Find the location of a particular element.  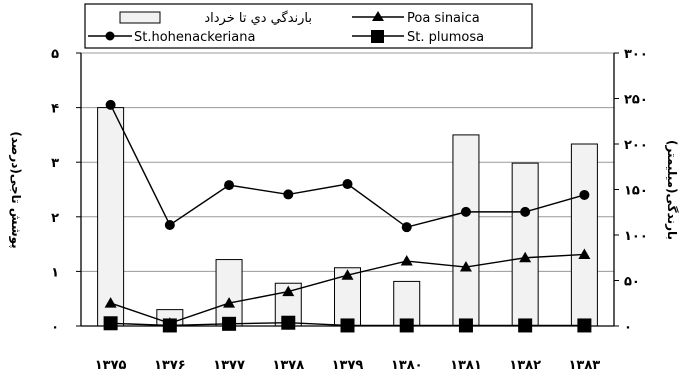

left-tick-label-1: ۱ is located at coordinates (55, 272).